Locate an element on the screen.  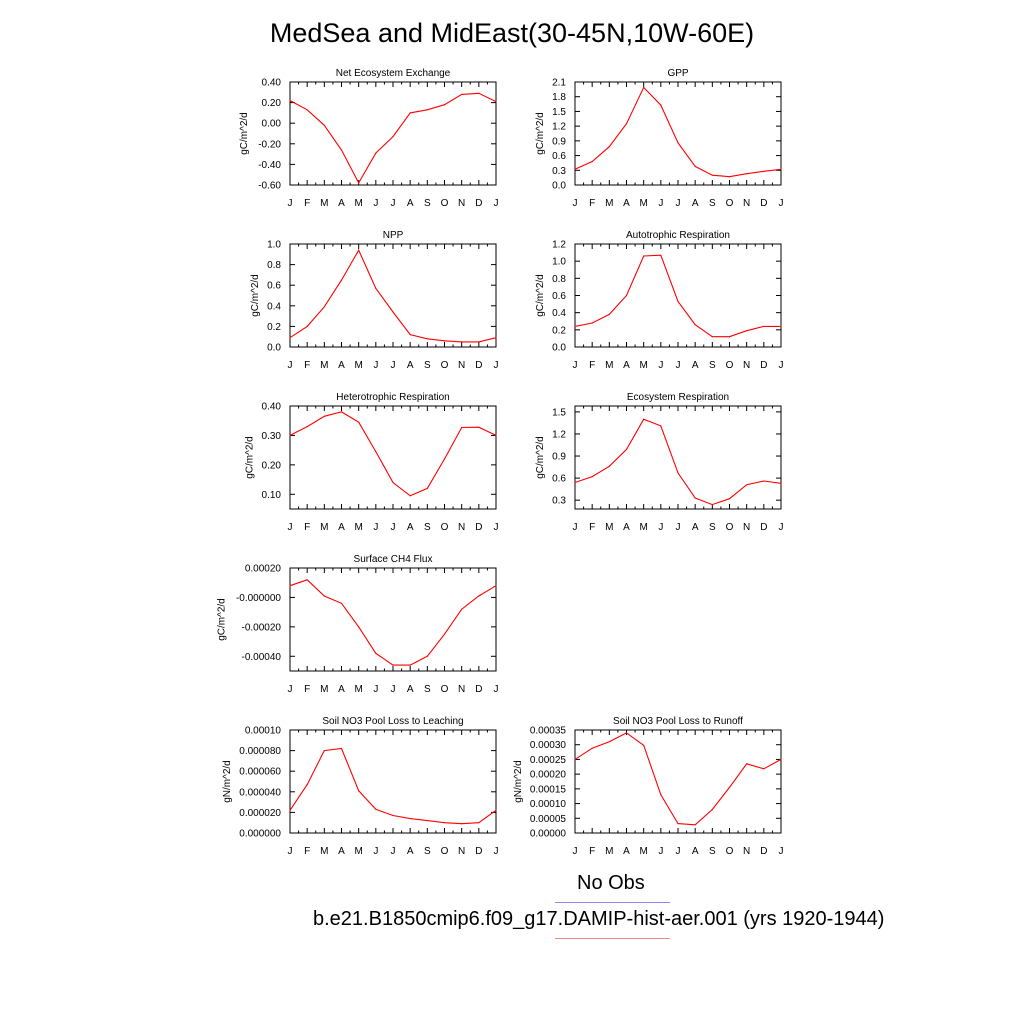
y-axis-label: gN/m^2/d is located at coordinates (518, 781).